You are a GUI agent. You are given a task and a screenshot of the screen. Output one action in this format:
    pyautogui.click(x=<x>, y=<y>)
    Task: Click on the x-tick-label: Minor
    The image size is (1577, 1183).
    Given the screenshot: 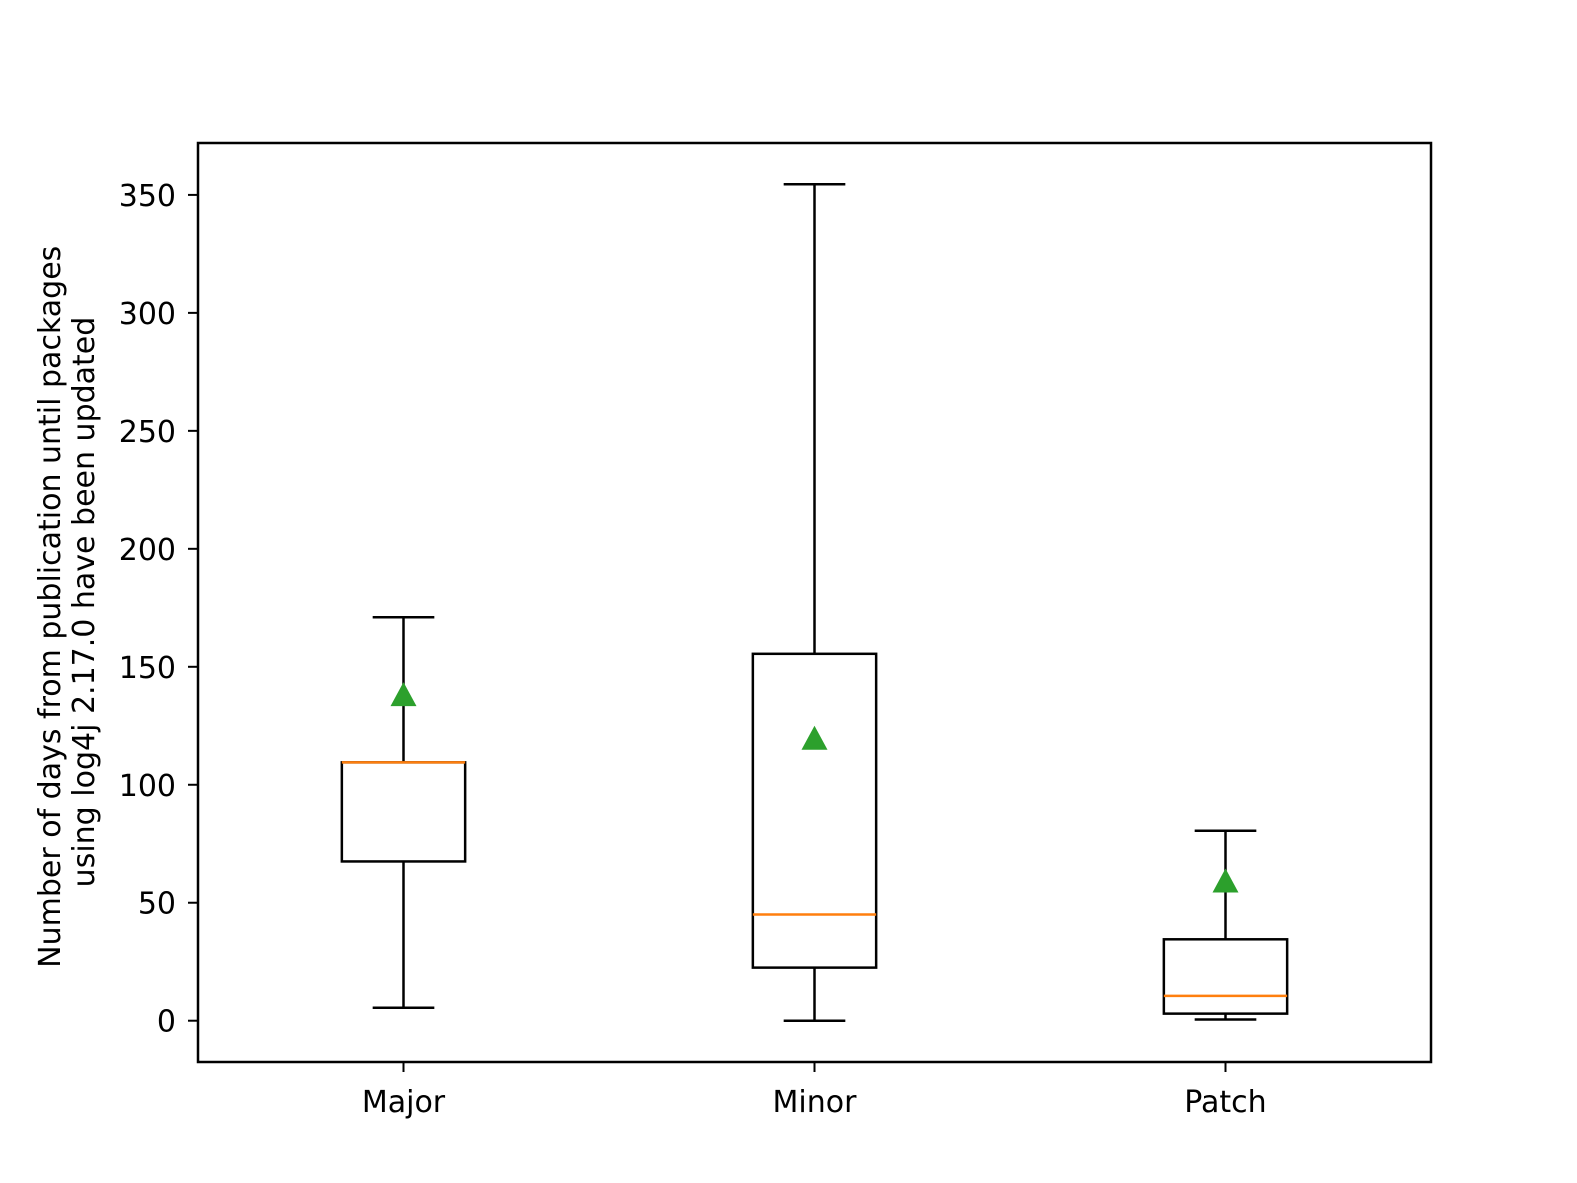 What is the action you would take?
    pyautogui.click(x=815, y=1102)
    